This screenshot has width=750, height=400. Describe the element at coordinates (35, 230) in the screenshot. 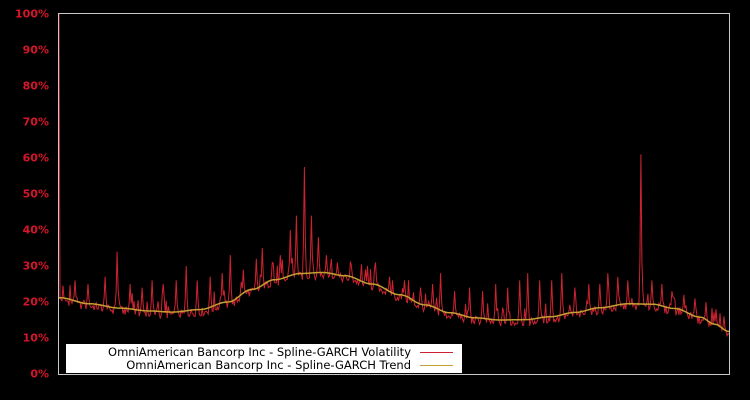

I see `y-axis-tick-label: 40%` at that location.